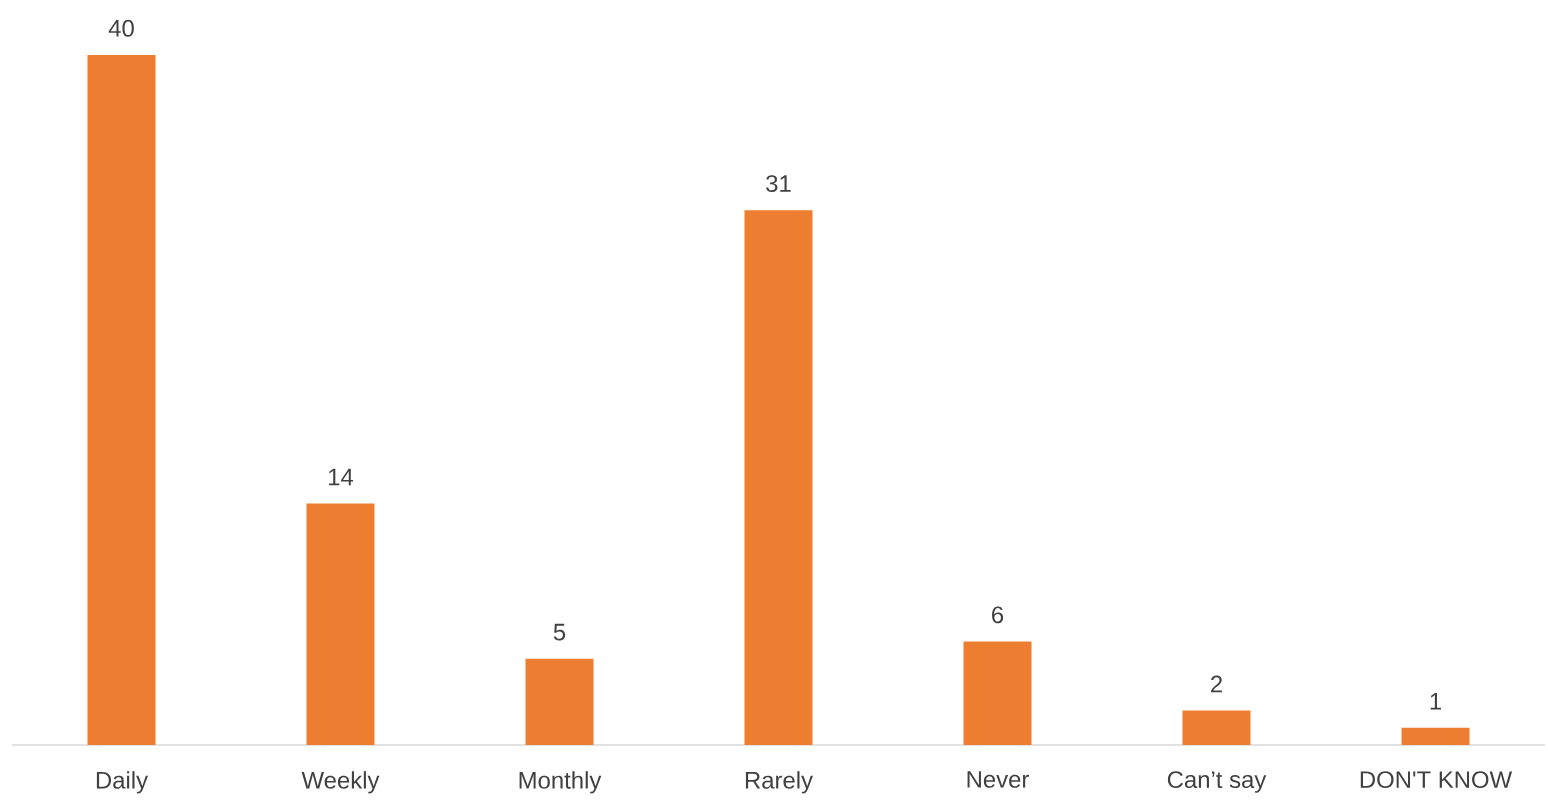  What do you see at coordinates (340, 782) in the screenshot?
I see `x-tick-label: Weekly` at bounding box center [340, 782].